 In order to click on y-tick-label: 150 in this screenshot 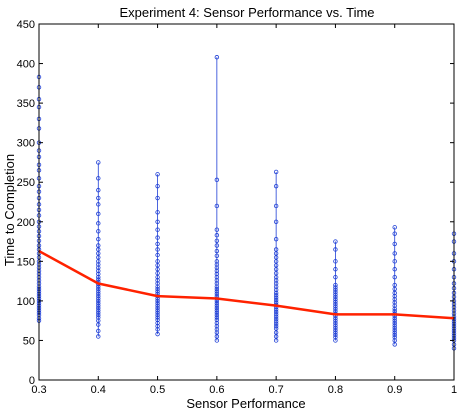, I will do `click(26, 262)`.